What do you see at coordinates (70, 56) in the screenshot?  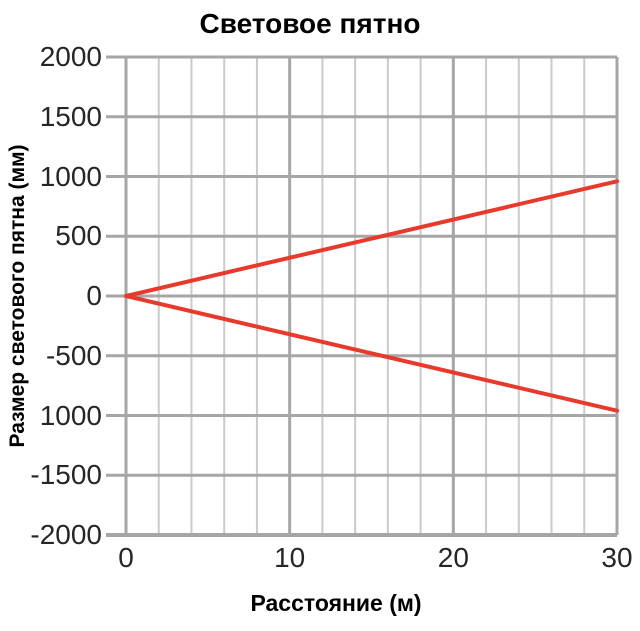 I see `y-tick-label: 2000` at bounding box center [70, 56].